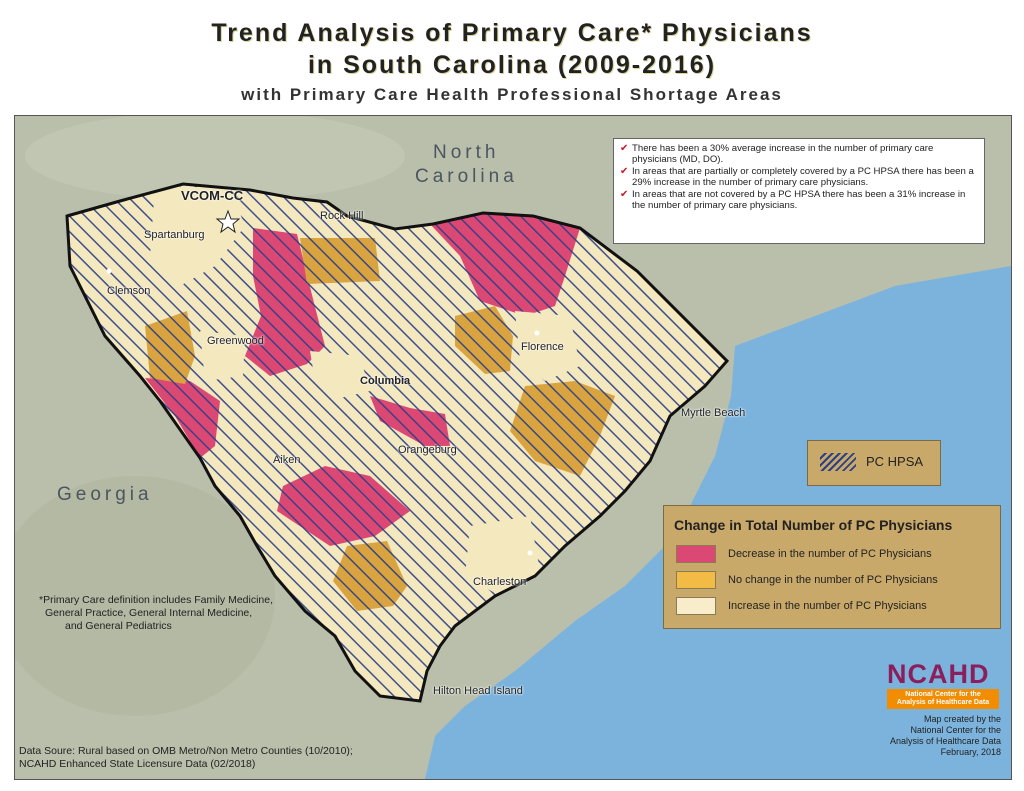 This screenshot has height=791, width=1024. What do you see at coordinates (801, 606) in the screenshot?
I see `legend-item-increase: Increase in the number of PC Physicians` at bounding box center [801, 606].